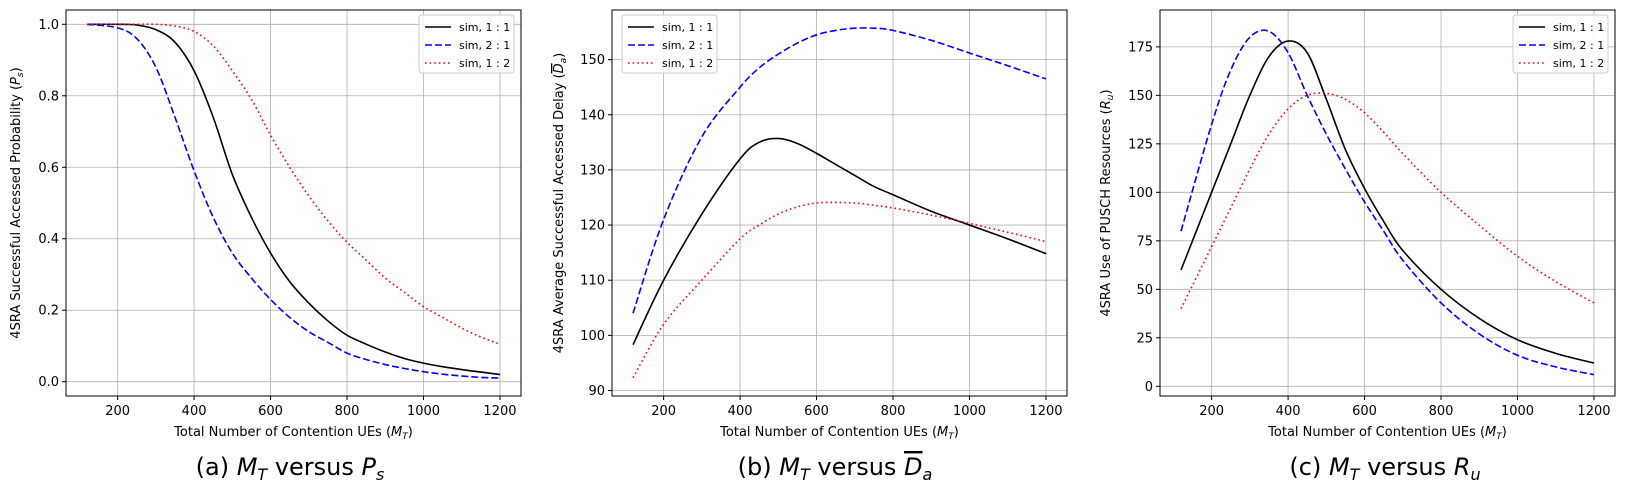 This screenshot has height=493, width=1625. I want to click on y-tick-label: 50, so click(1144, 290).